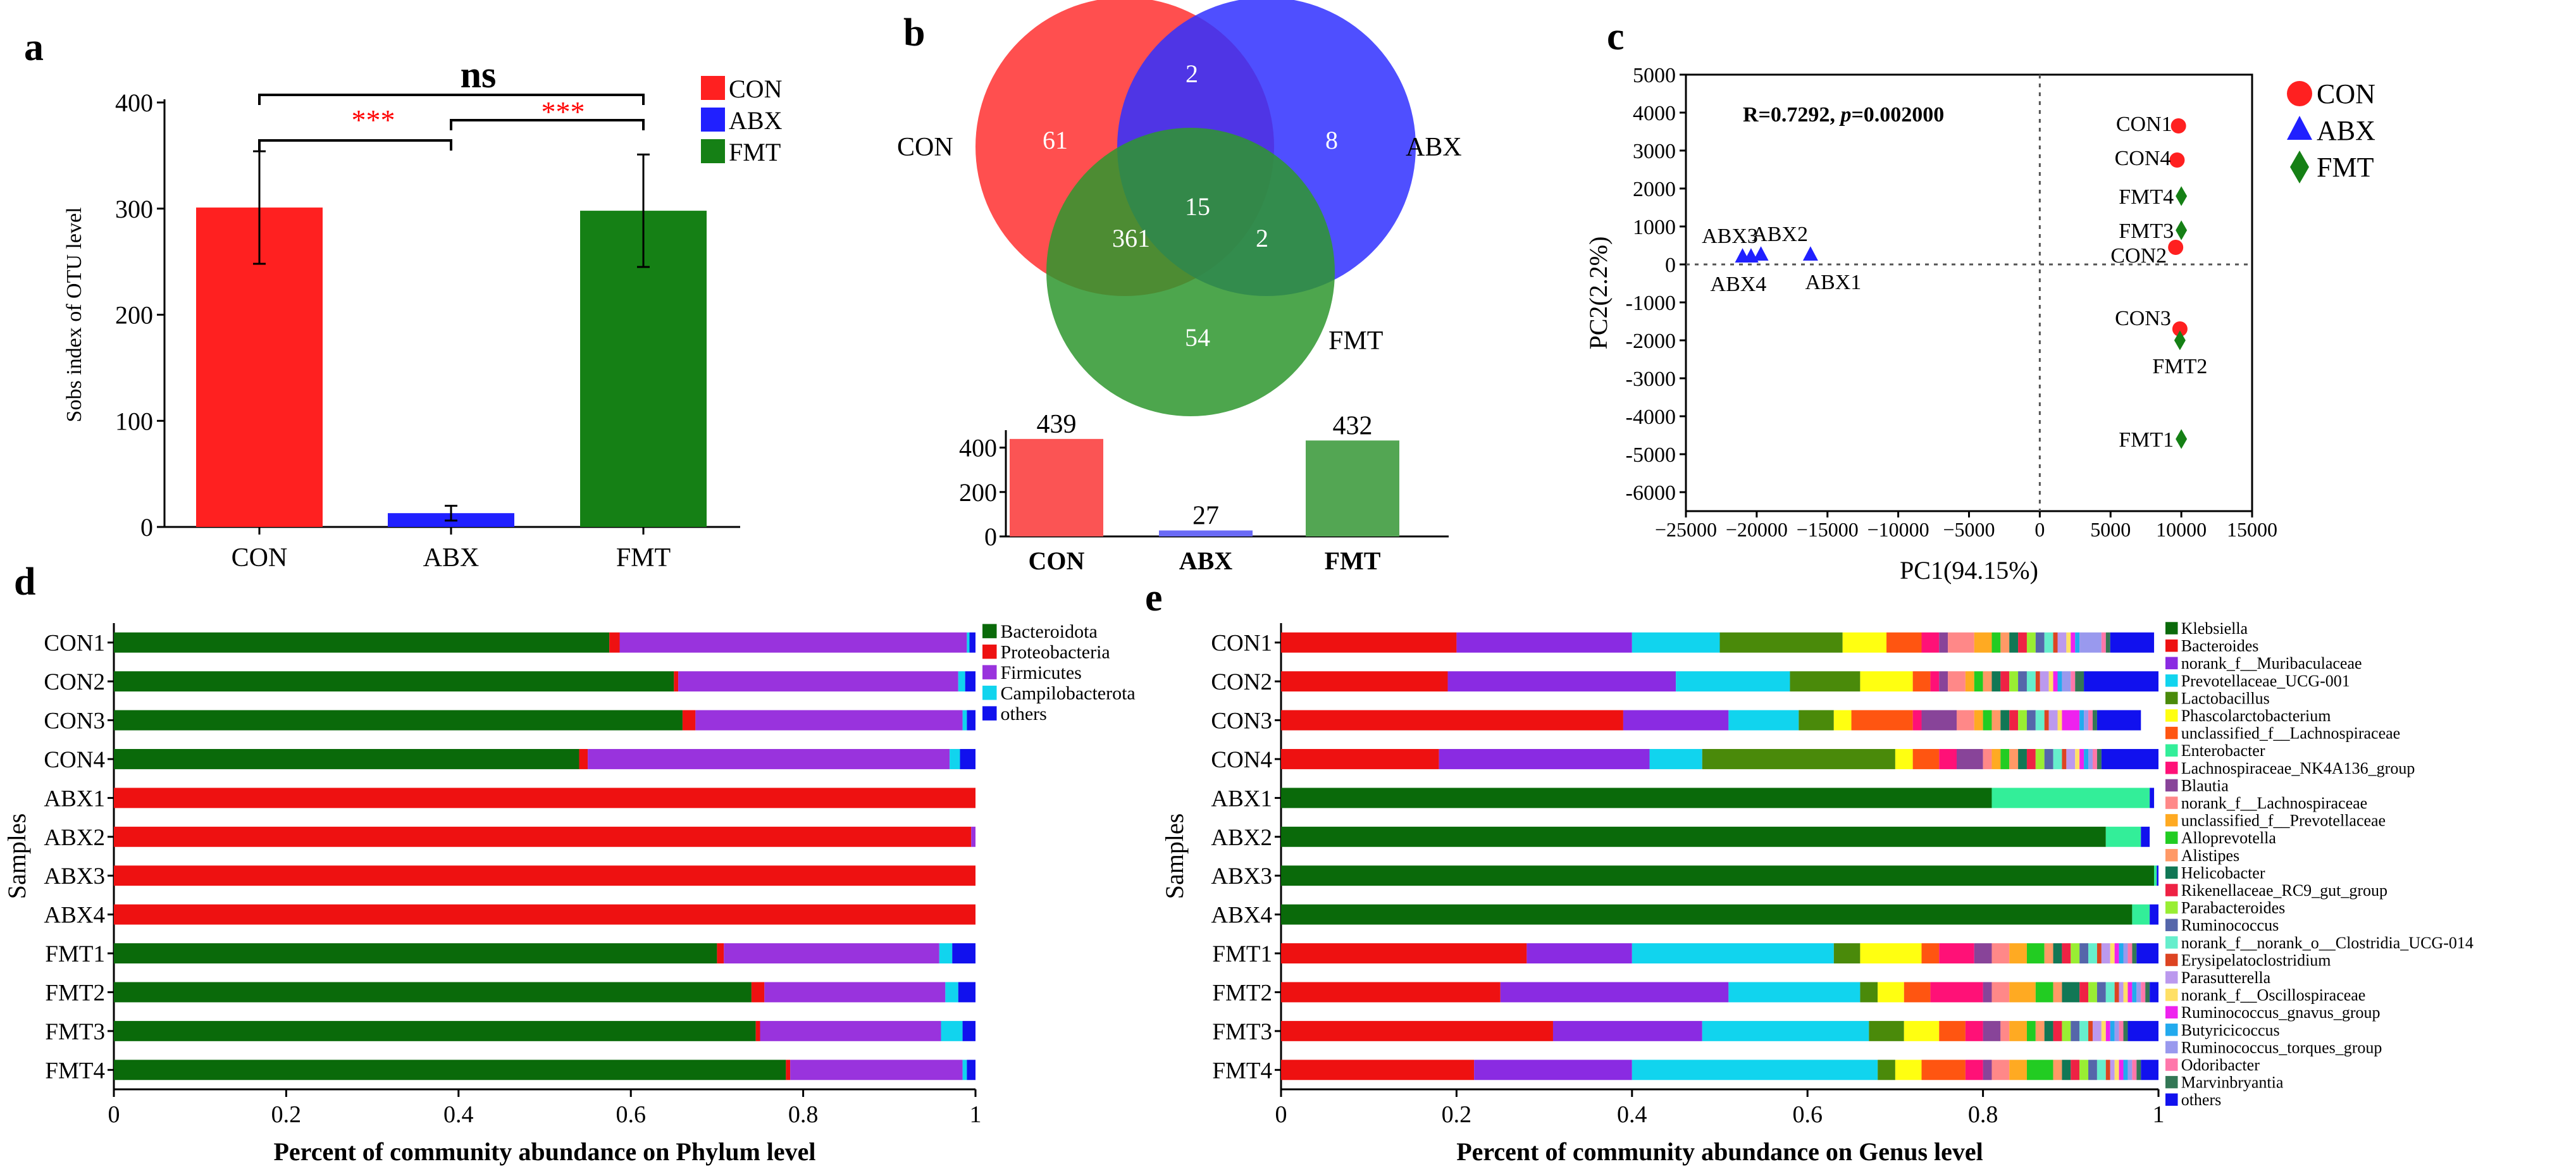  Describe the element at coordinates (2220, 646) in the screenshot. I see `e-legend-label: Bacteroides` at that location.